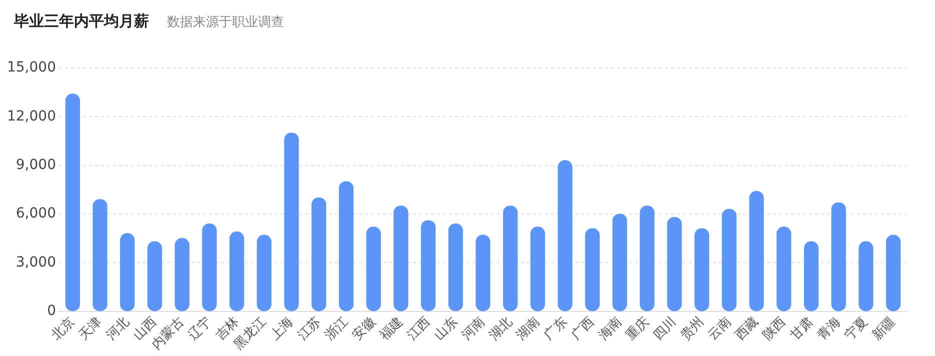 This screenshot has width=935, height=356. Describe the element at coordinates (364, 329) in the screenshot. I see `x-tick-label: 安徽` at that location.